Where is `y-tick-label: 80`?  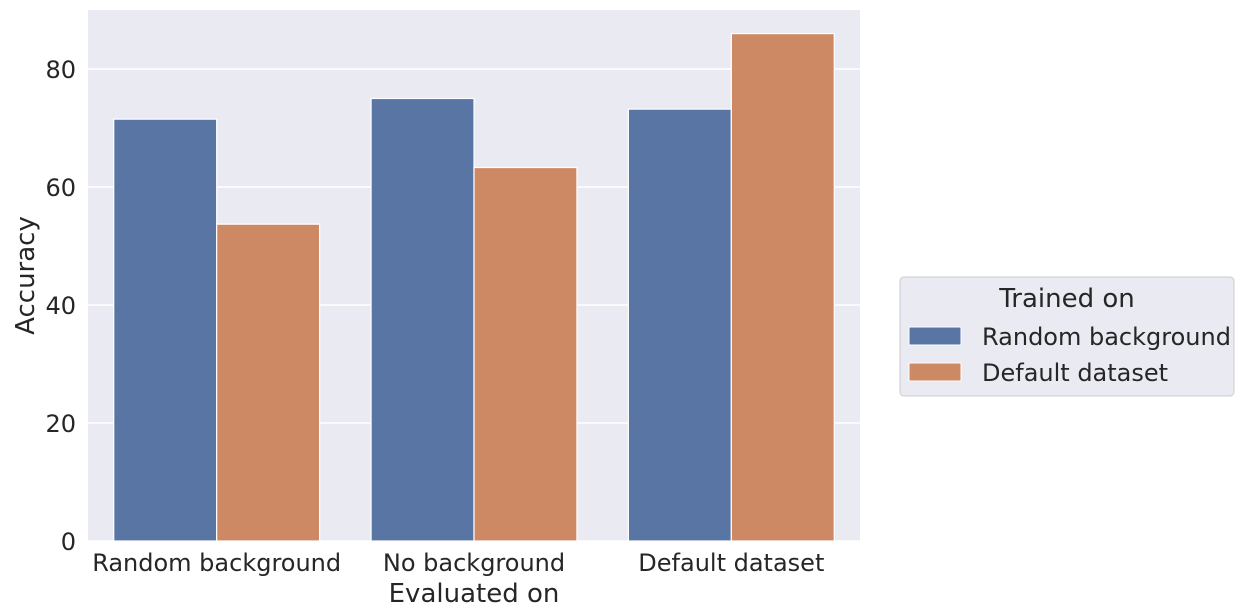 y-tick-label: 80 is located at coordinates (60, 70).